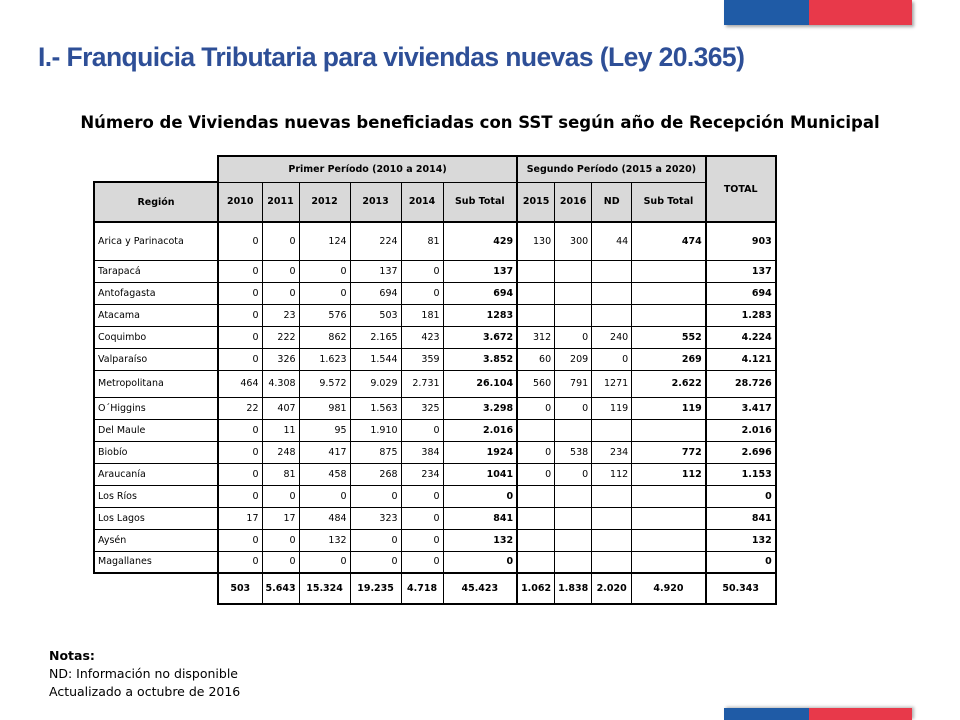  Describe the element at coordinates (375, 474) in the screenshot. I see `value-cell: 268` at that location.